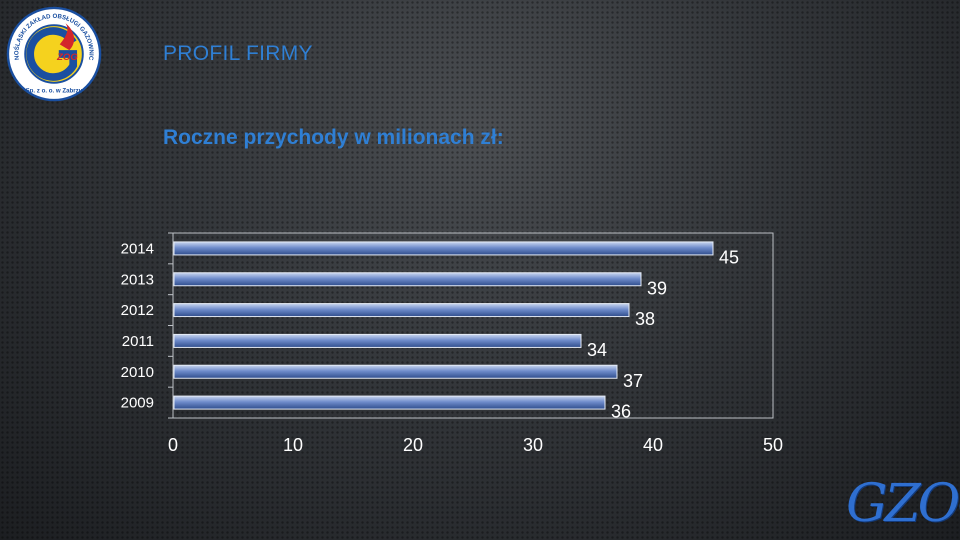  What do you see at coordinates (773, 445) in the screenshot?
I see `x-tick-label: 50` at bounding box center [773, 445].